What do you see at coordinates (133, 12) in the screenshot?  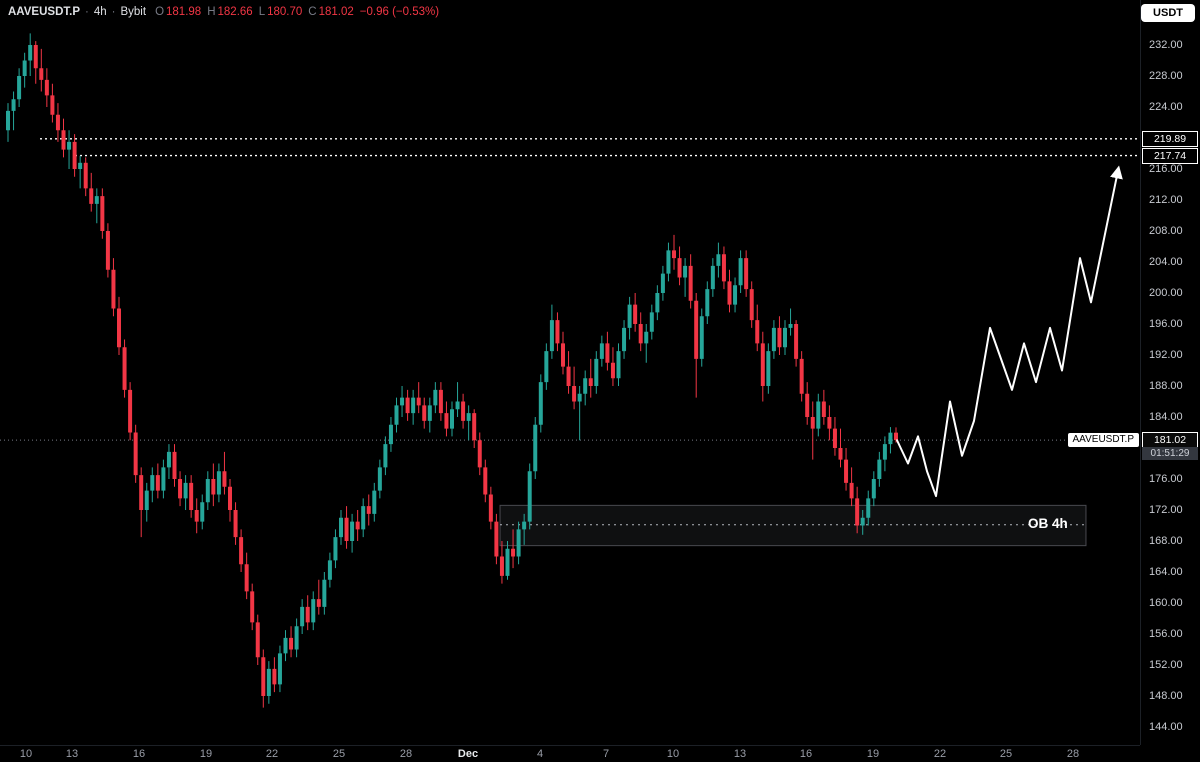 I see `exchange-label: Bybit` at bounding box center [133, 12].